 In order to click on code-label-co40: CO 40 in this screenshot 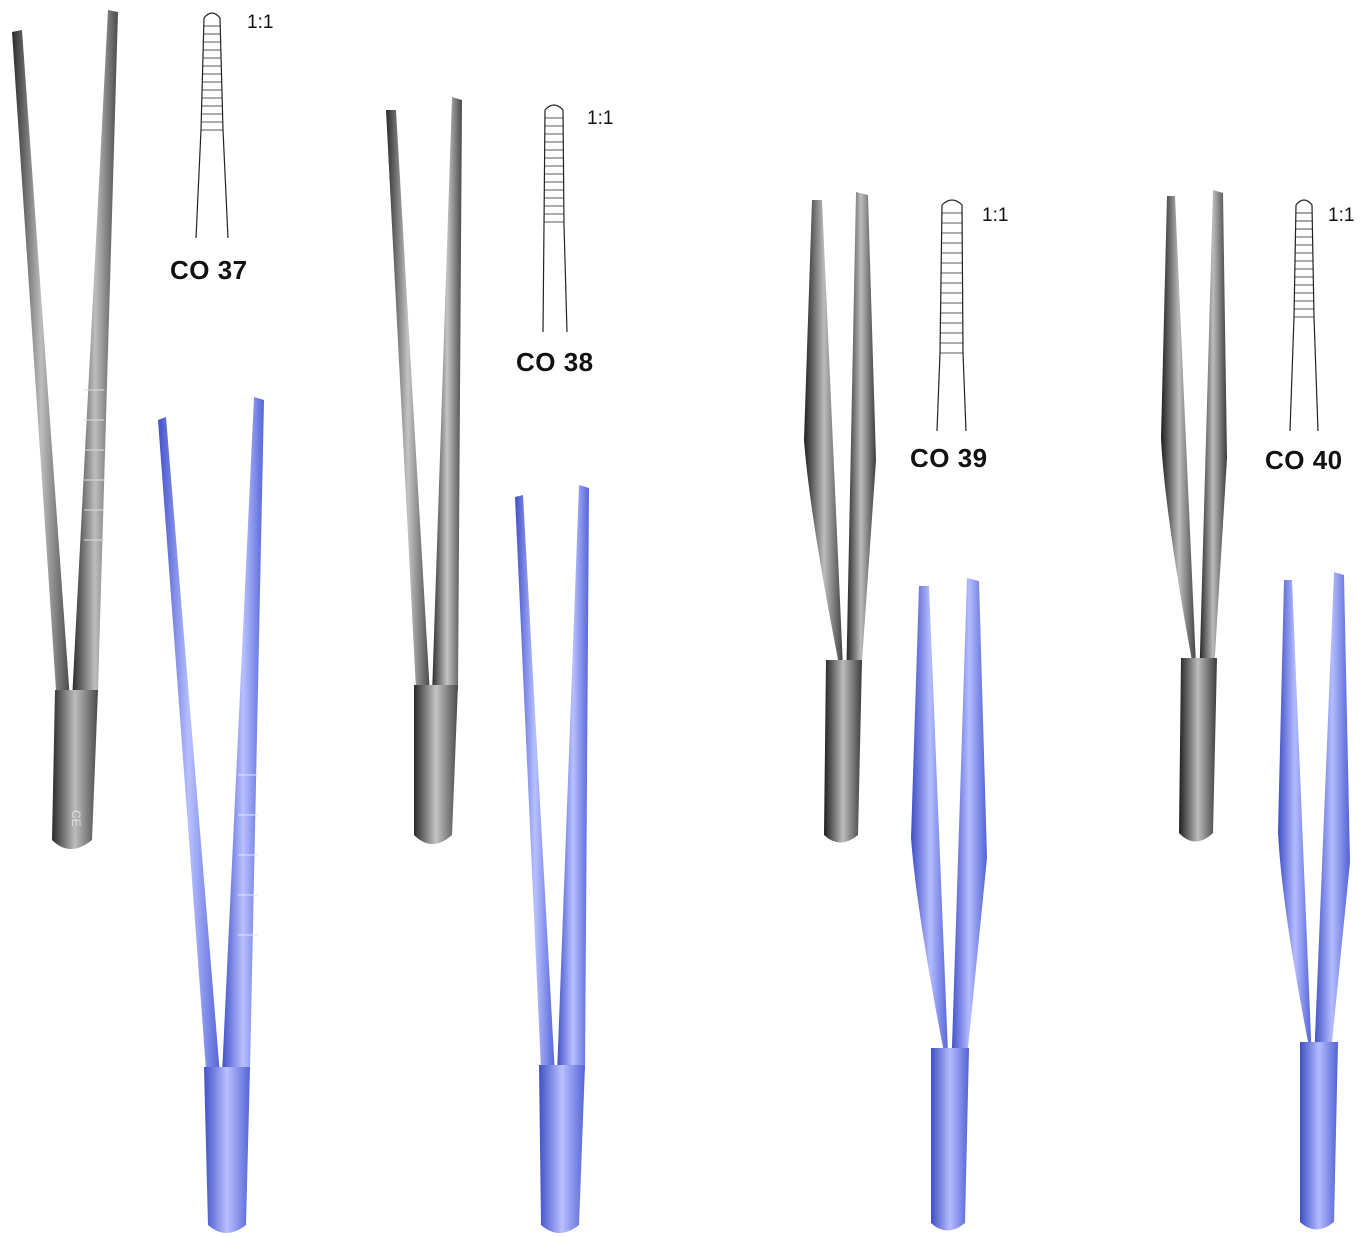, I will do `click(1304, 460)`.